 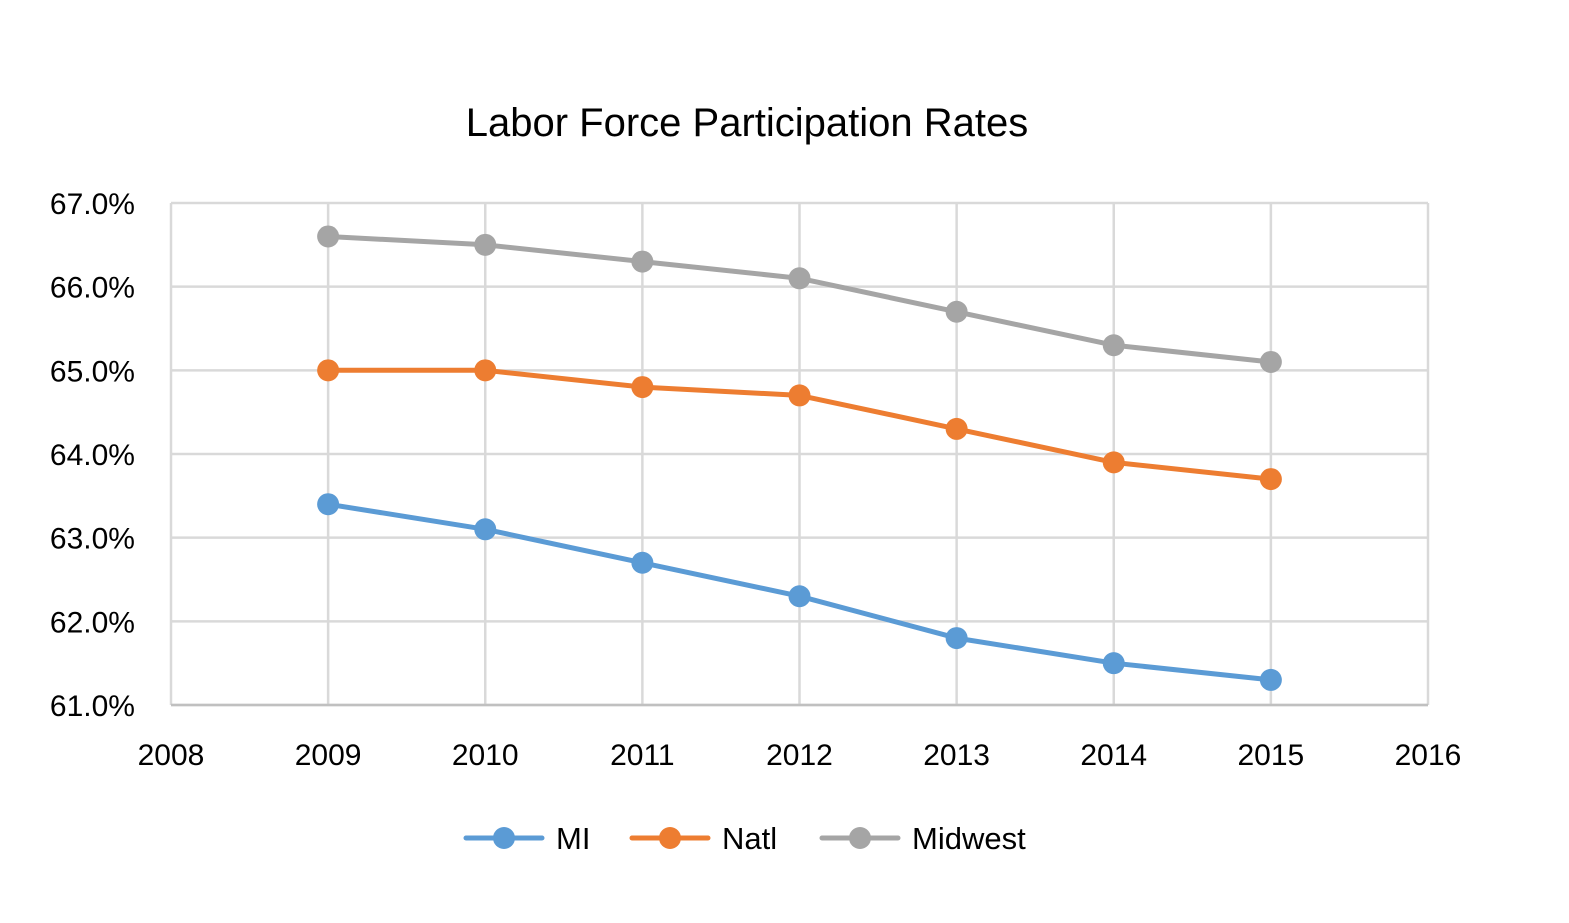 What do you see at coordinates (573, 838) in the screenshot?
I see `legend-label-mi: MI` at bounding box center [573, 838].